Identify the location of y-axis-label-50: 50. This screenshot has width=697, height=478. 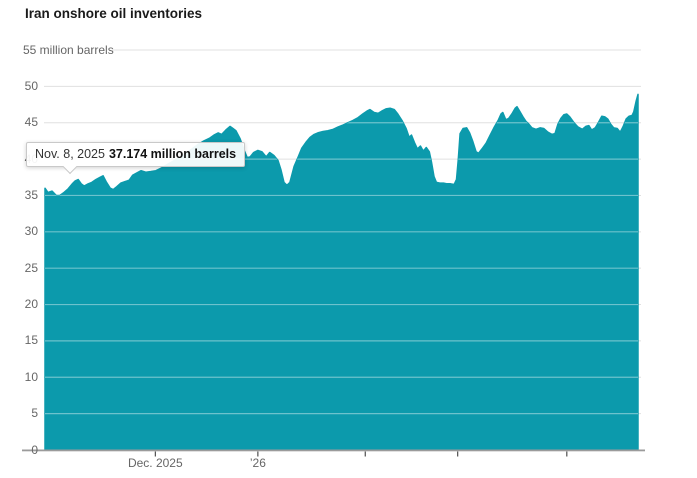
(31, 85).